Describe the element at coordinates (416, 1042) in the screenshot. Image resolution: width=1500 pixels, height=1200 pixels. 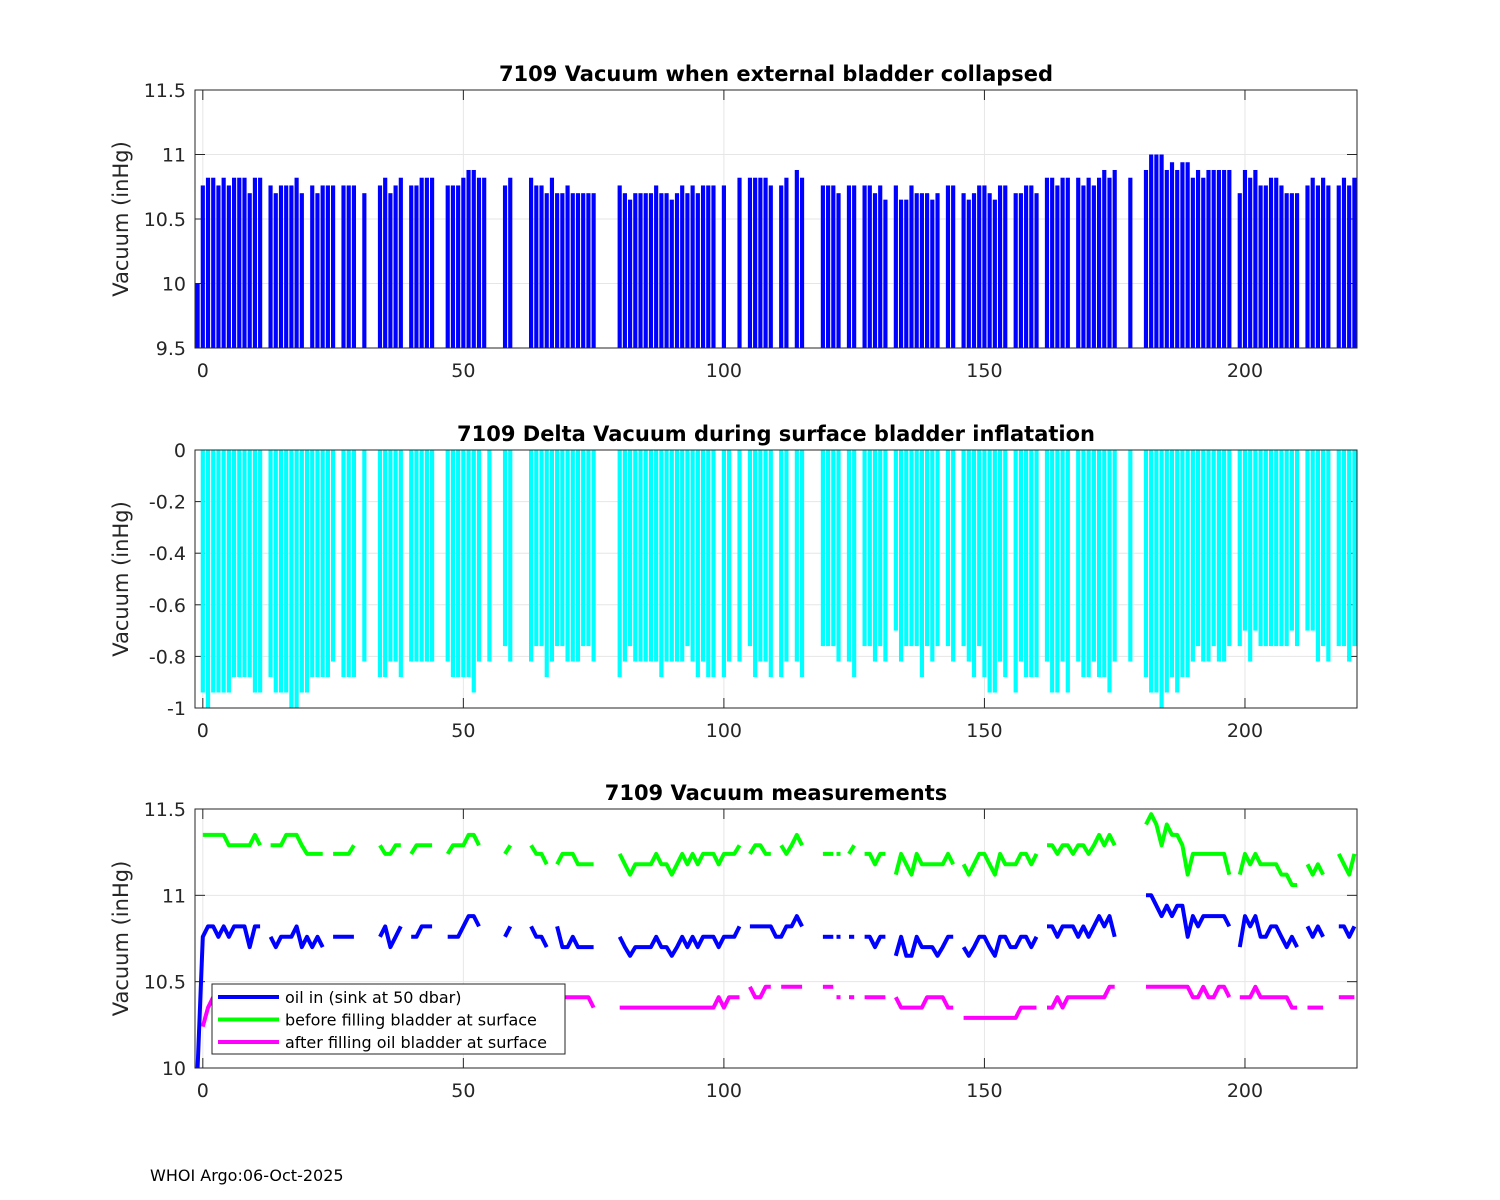
I see `legend-entry: after filling oil bladder at surface` at that location.